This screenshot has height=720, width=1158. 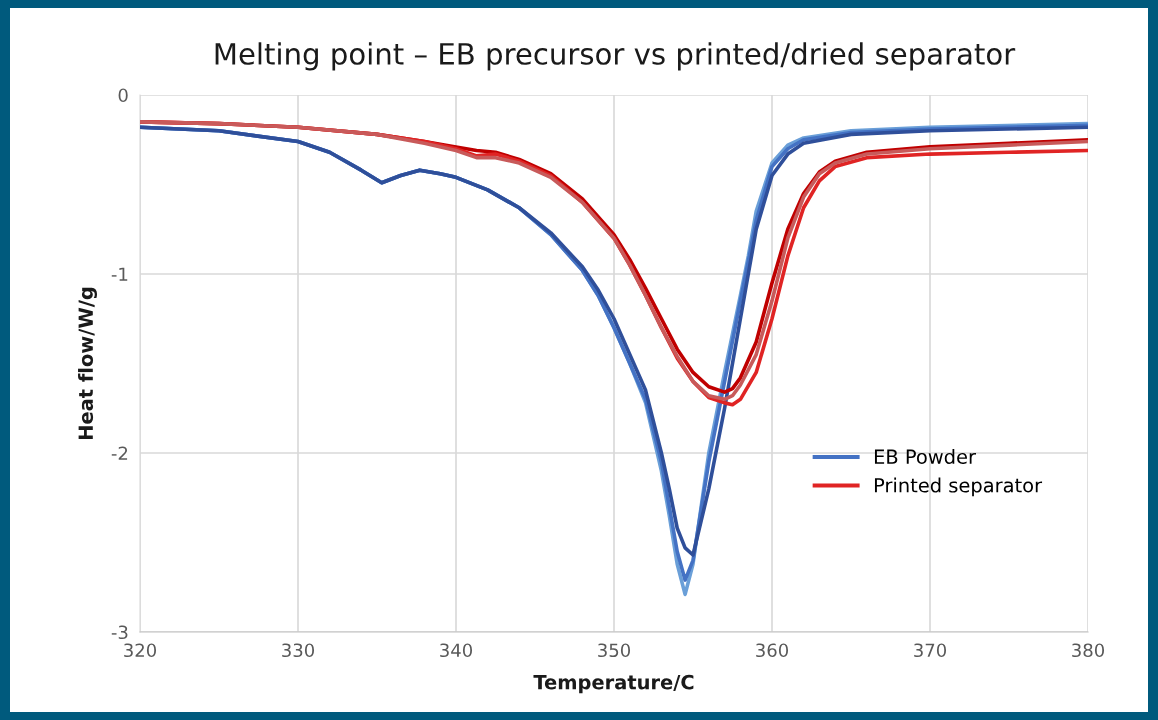 What do you see at coordinates (772, 650) in the screenshot?
I see `x-tick-label: 360` at bounding box center [772, 650].